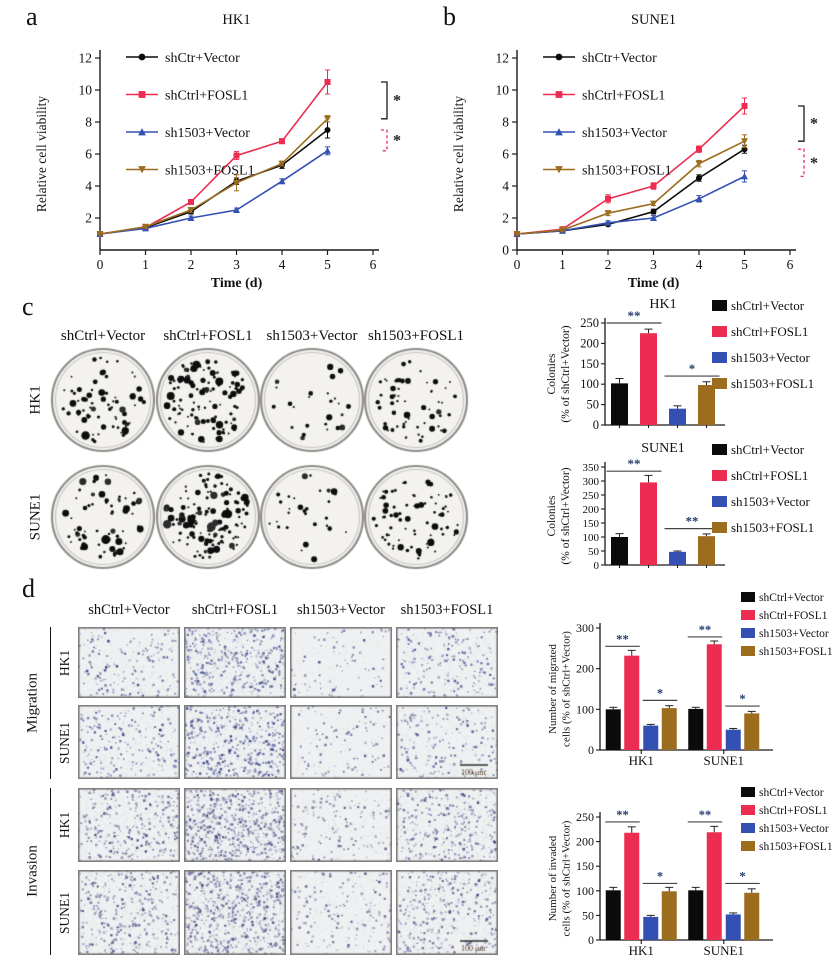  I want to click on svg-text: cells (% of shCtrl+Vector), so click(567, 878).